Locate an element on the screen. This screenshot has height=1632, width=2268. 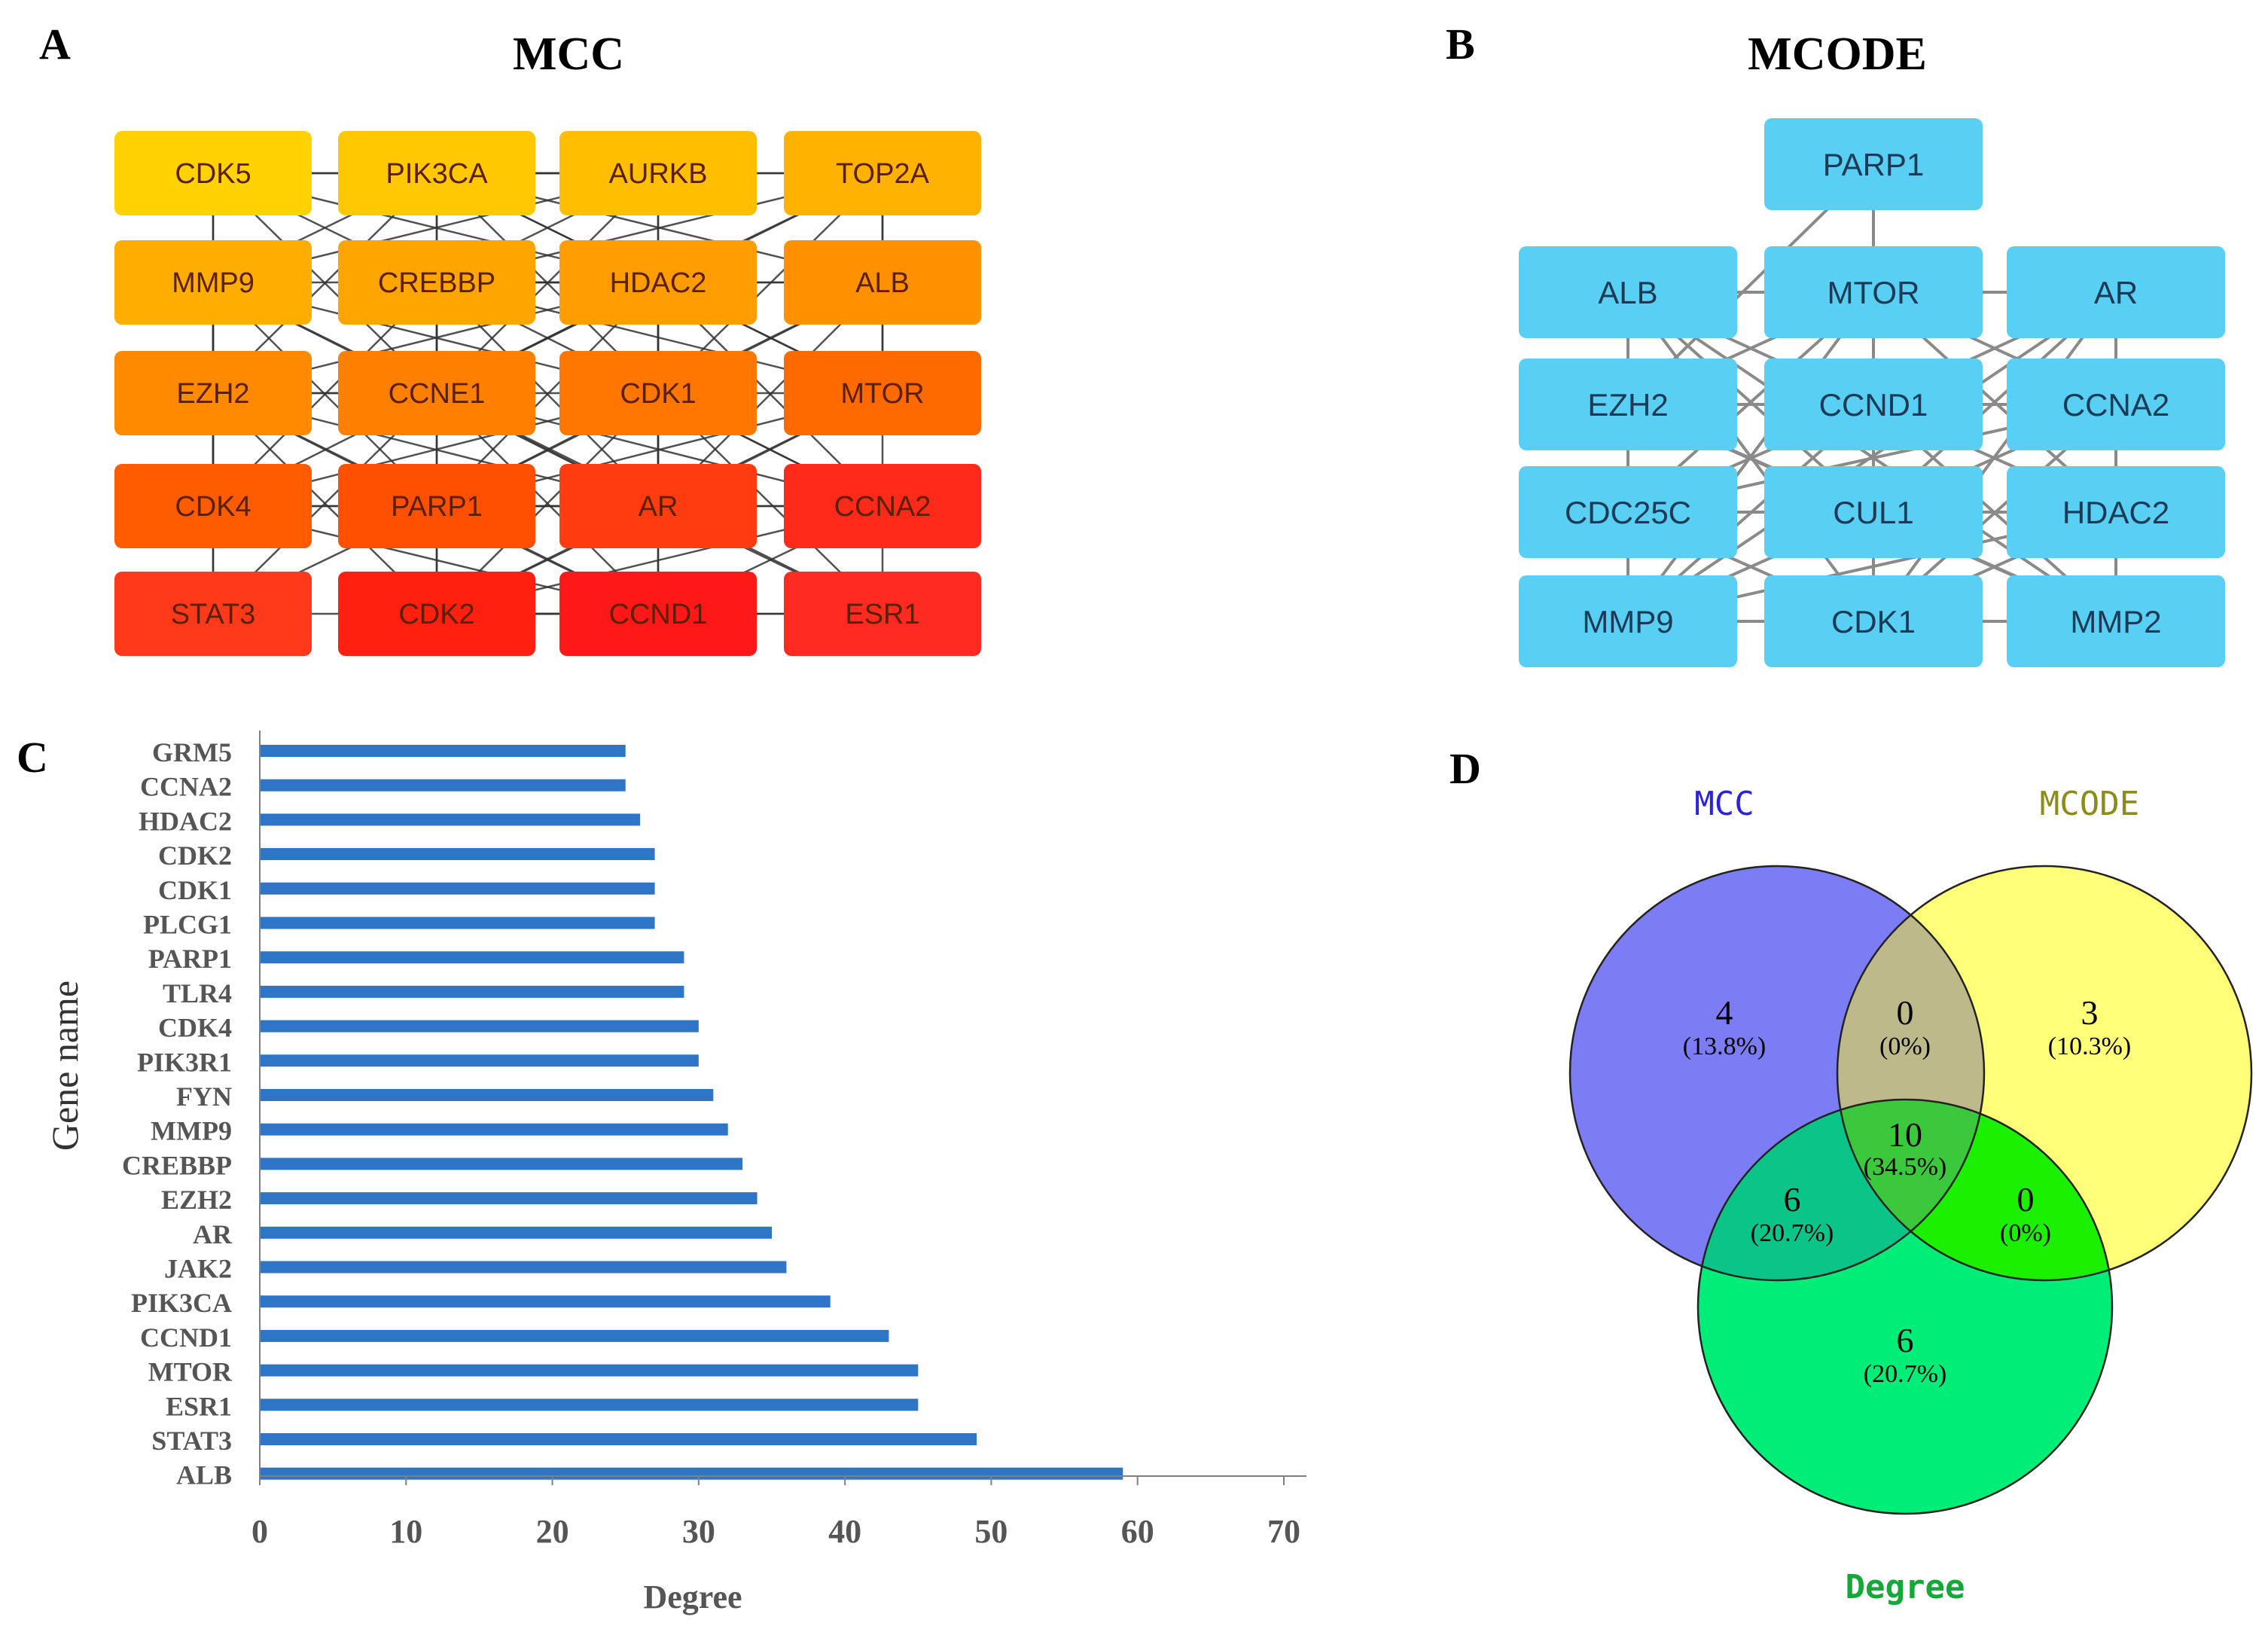
mcode-node-mmp9: MMP9 is located at coordinates (1628, 621).